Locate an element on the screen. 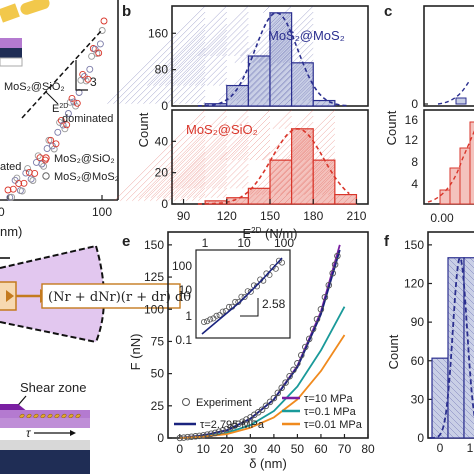  slope-triangle is located at coordinates (81, 75).